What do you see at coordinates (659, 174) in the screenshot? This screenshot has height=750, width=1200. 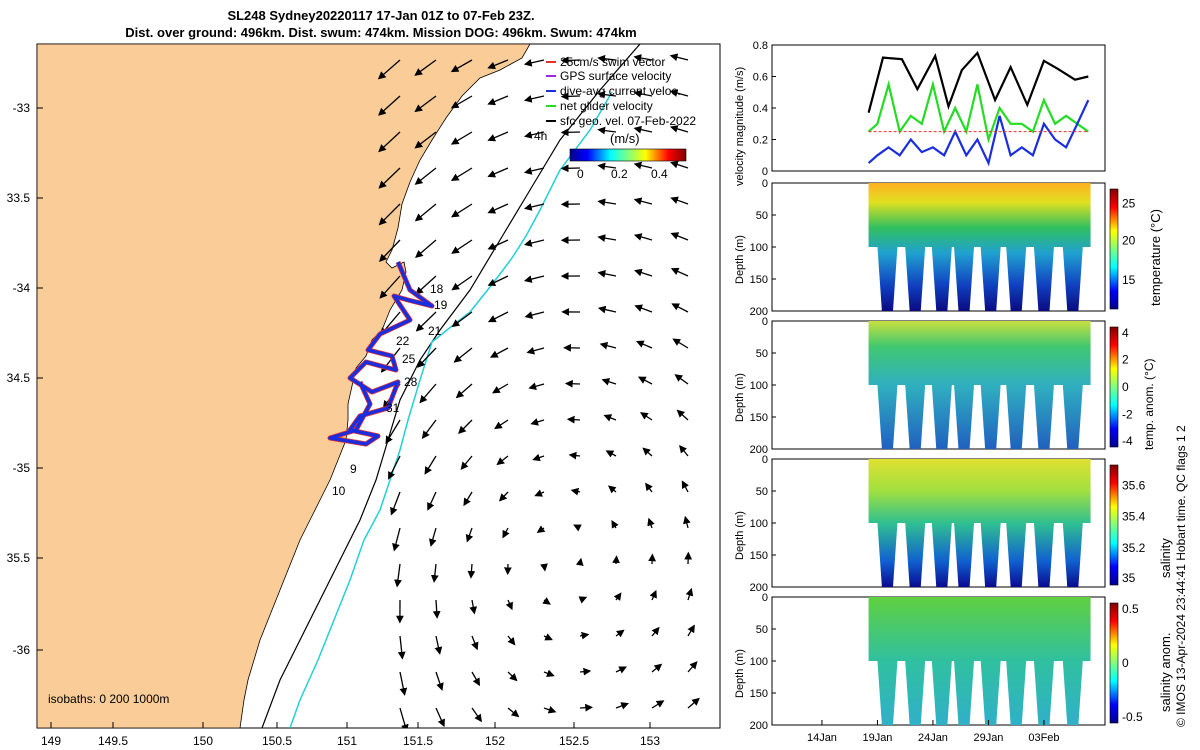 I see `colorbar-tick: 0.4` at bounding box center [659, 174].